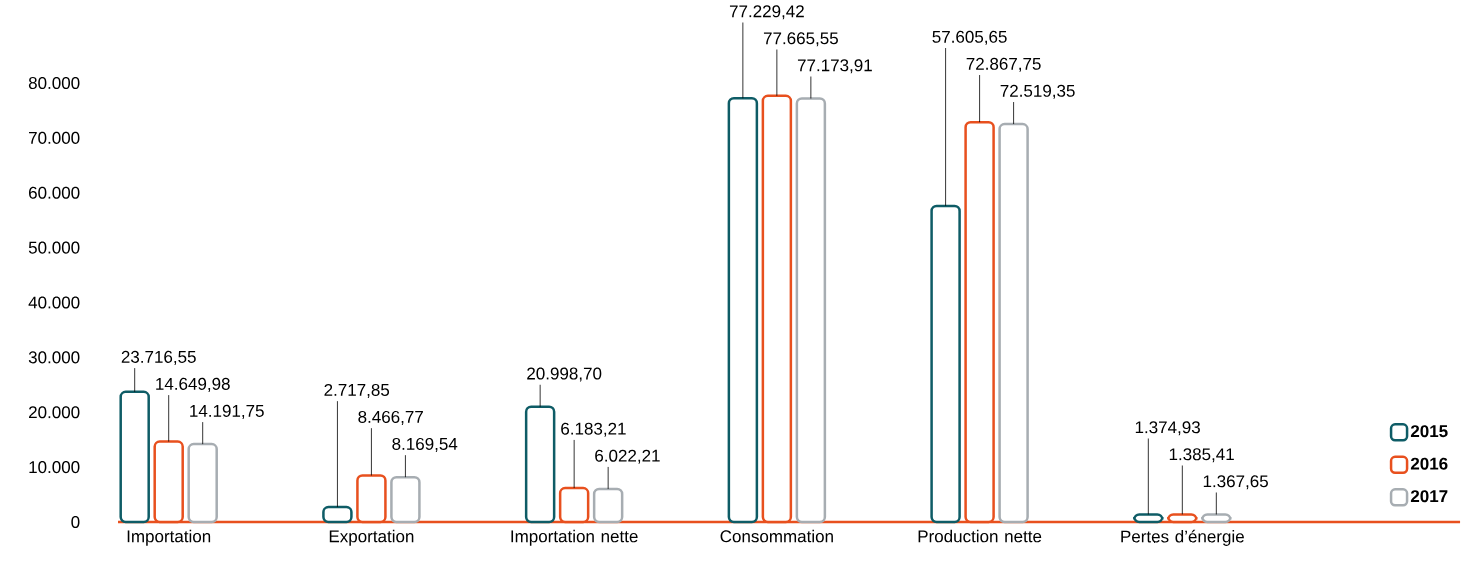  I want to click on y-tick-label: 0, so click(75, 522).